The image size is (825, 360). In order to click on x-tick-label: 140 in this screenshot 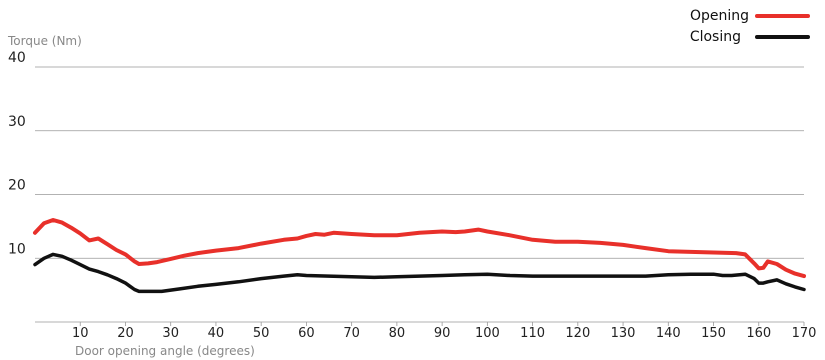, I will do `click(668, 333)`.